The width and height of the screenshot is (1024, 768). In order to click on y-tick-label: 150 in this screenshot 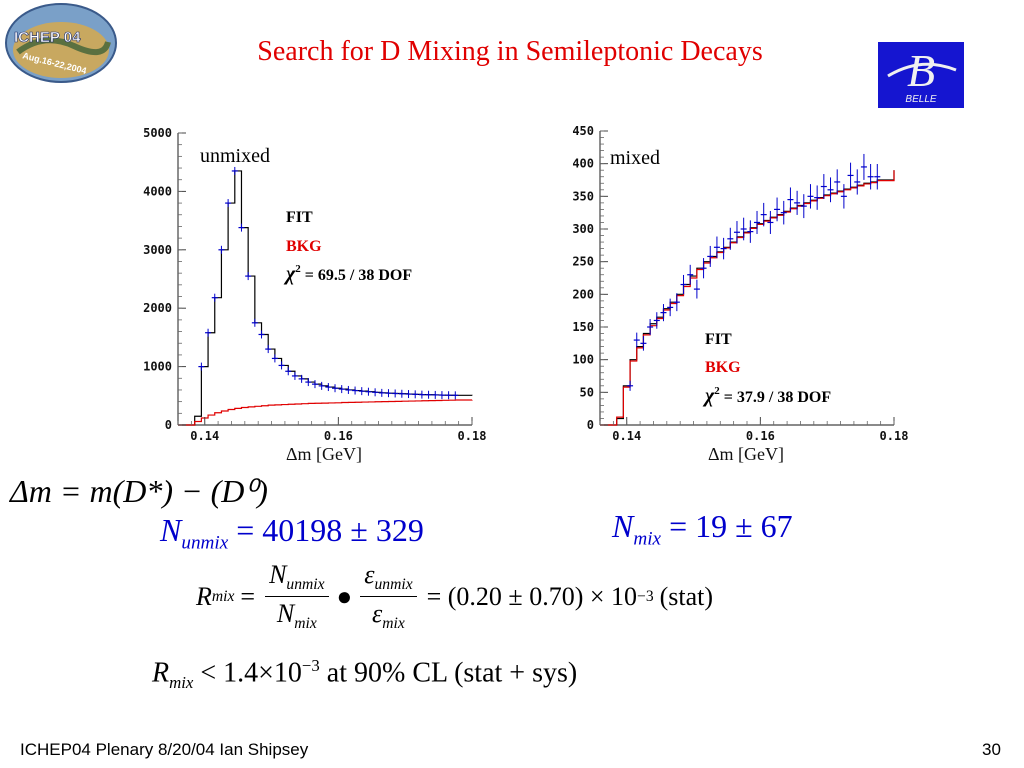, I will do `click(583, 327)`.